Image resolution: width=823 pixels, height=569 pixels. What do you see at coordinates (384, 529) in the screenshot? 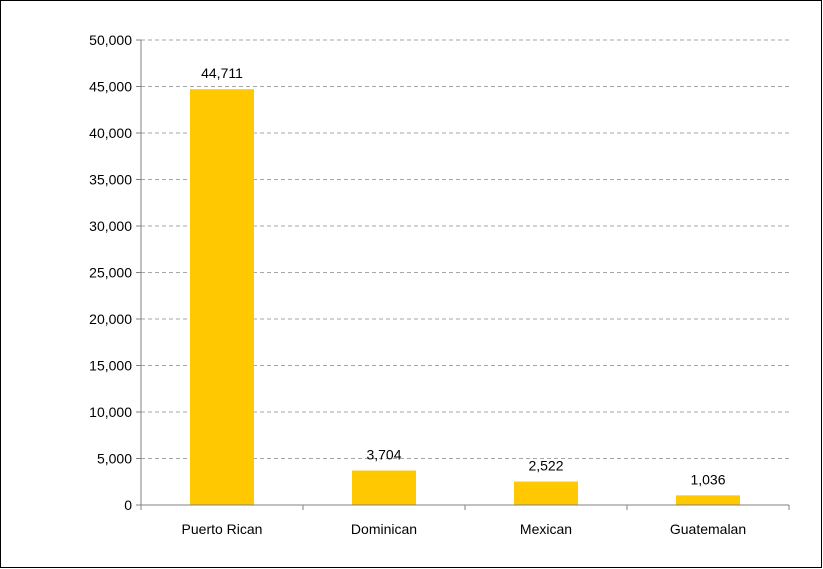
I see `x-tick-label: Dominican` at bounding box center [384, 529].